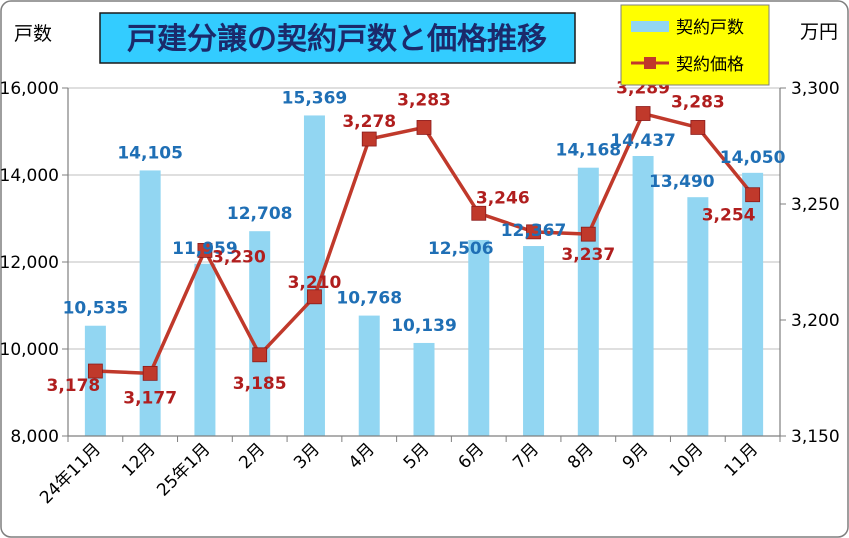 The height and width of the screenshot is (538, 849). What do you see at coordinates (815, 205) in the screenshot?
I see `y-right-tick-label: 3,250` at bounding box center [815, 205].